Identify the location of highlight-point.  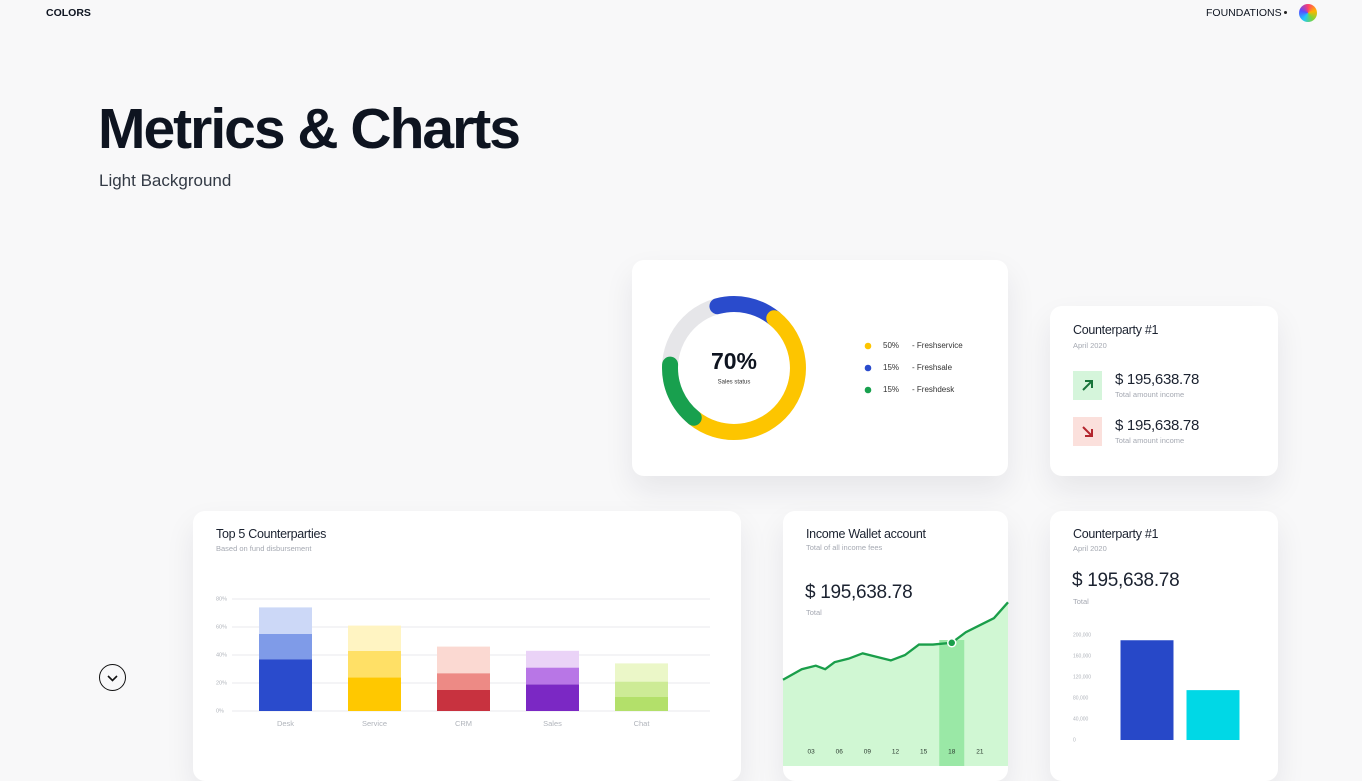
(952, 643).